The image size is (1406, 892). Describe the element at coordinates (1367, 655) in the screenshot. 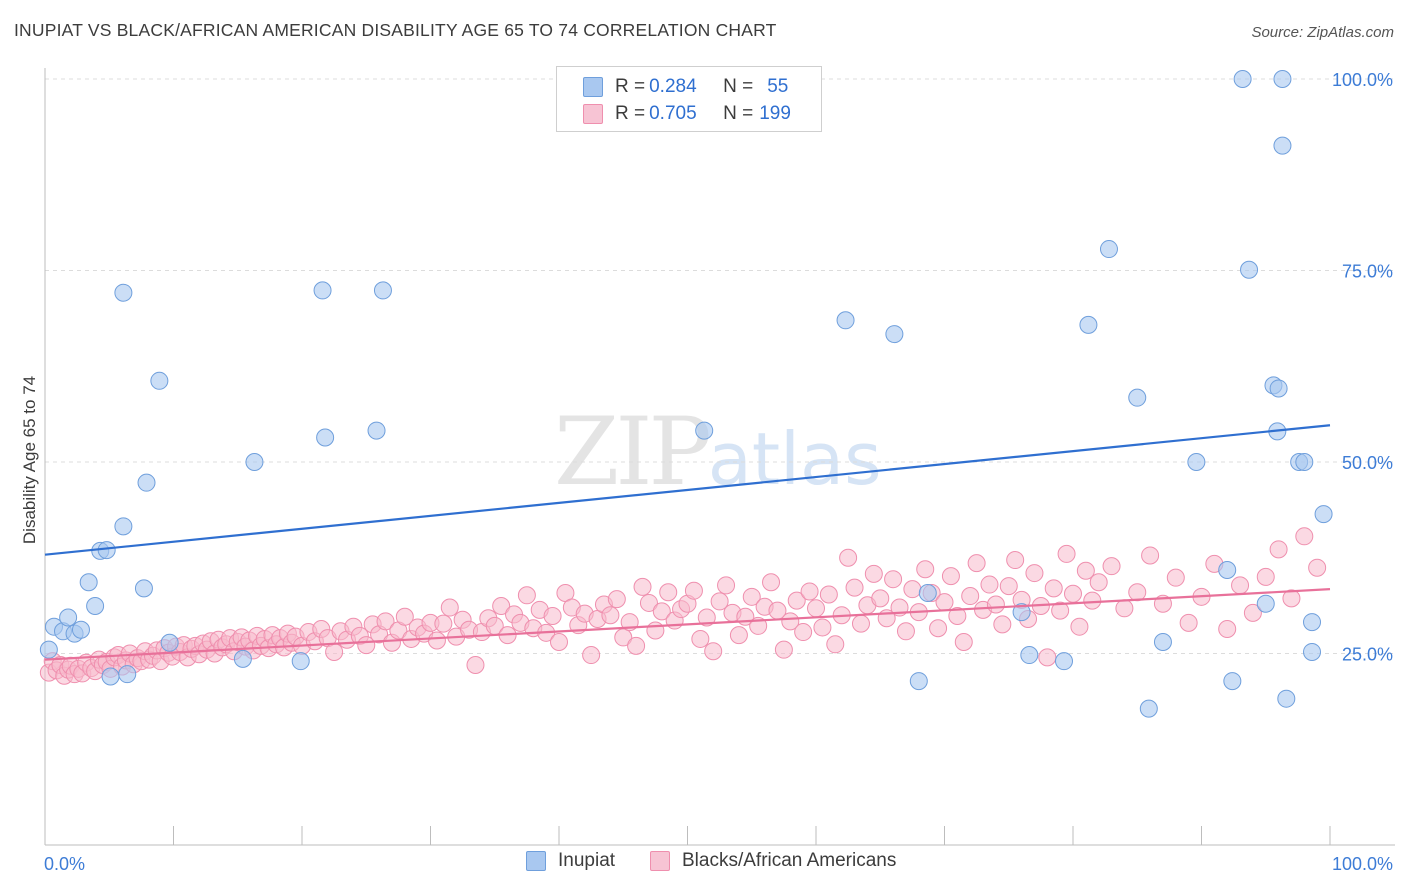

I see `y-tick-label: 25.0%` at that location.